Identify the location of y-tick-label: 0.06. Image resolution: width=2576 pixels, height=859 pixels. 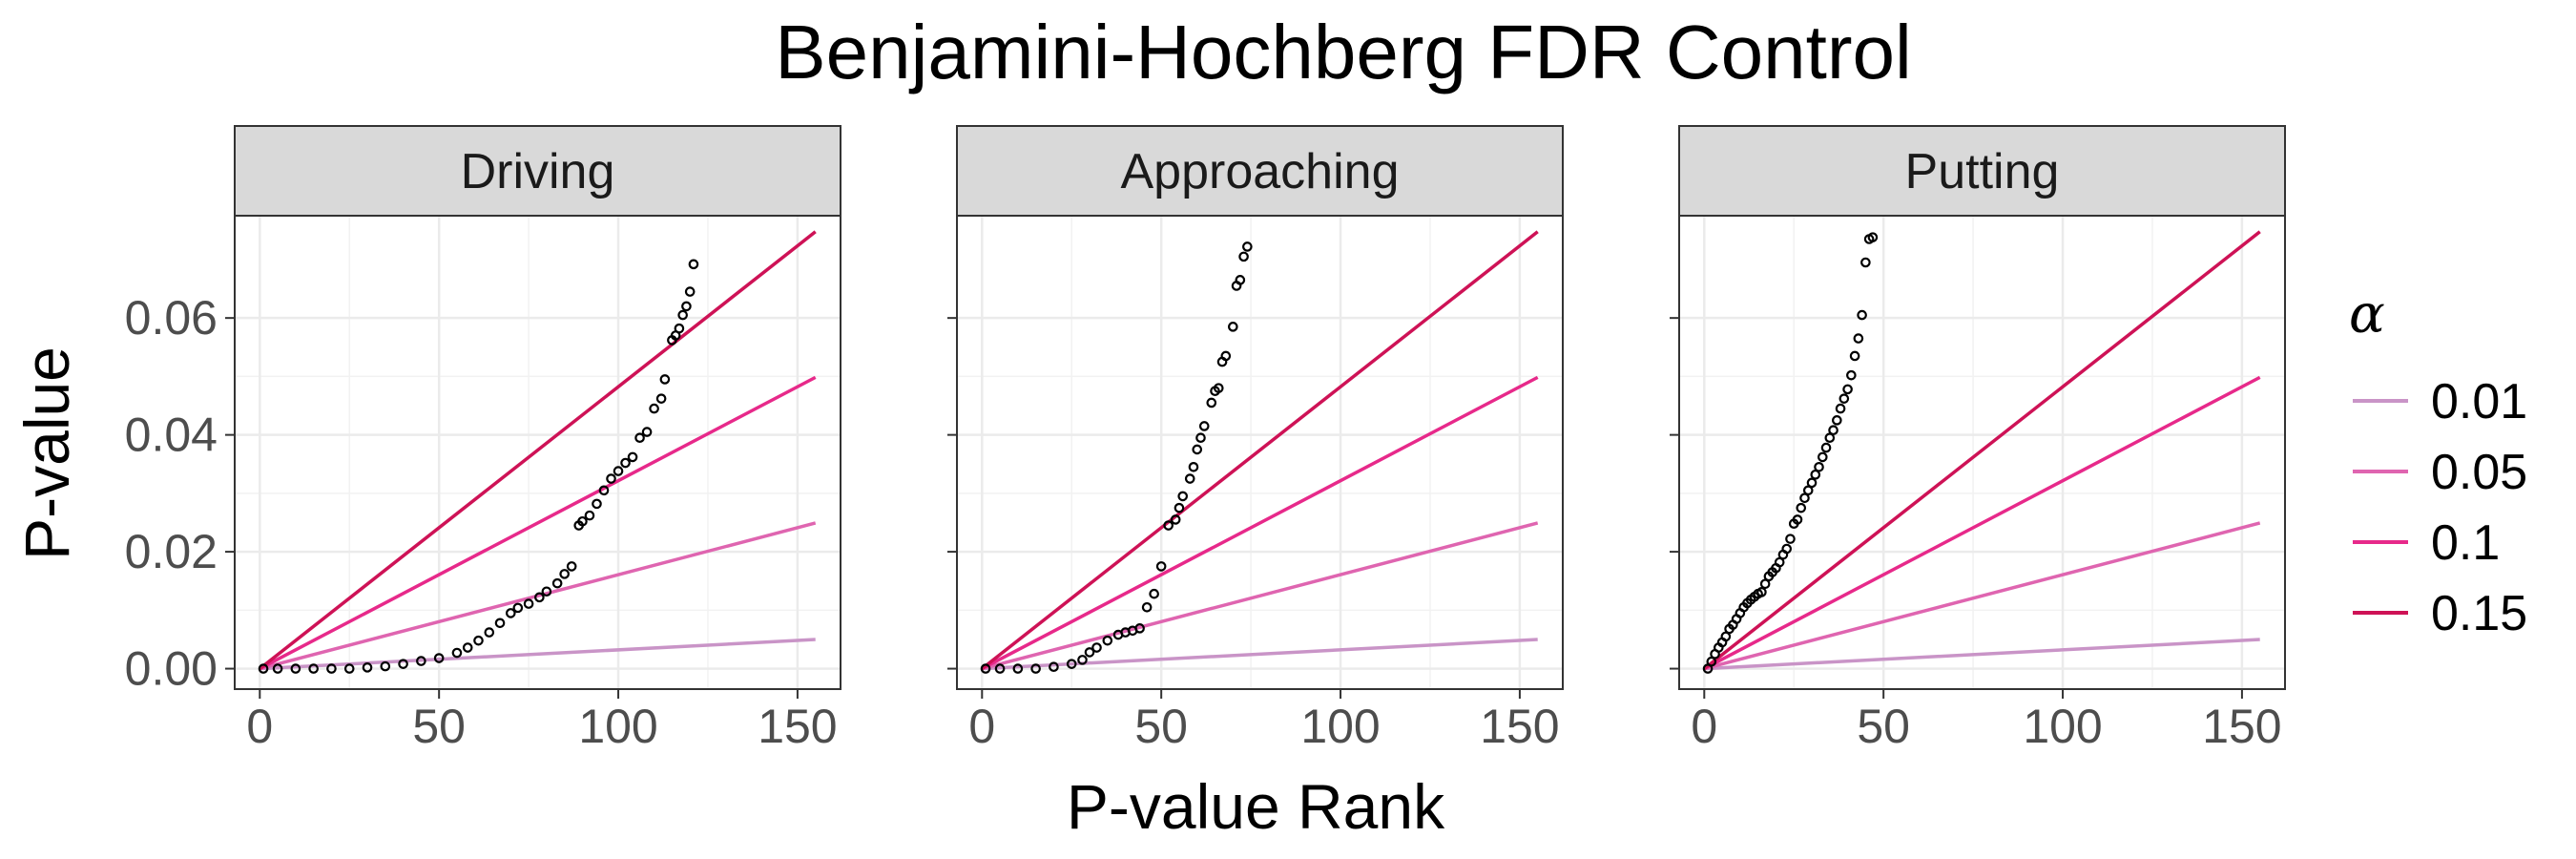
(171, 318).